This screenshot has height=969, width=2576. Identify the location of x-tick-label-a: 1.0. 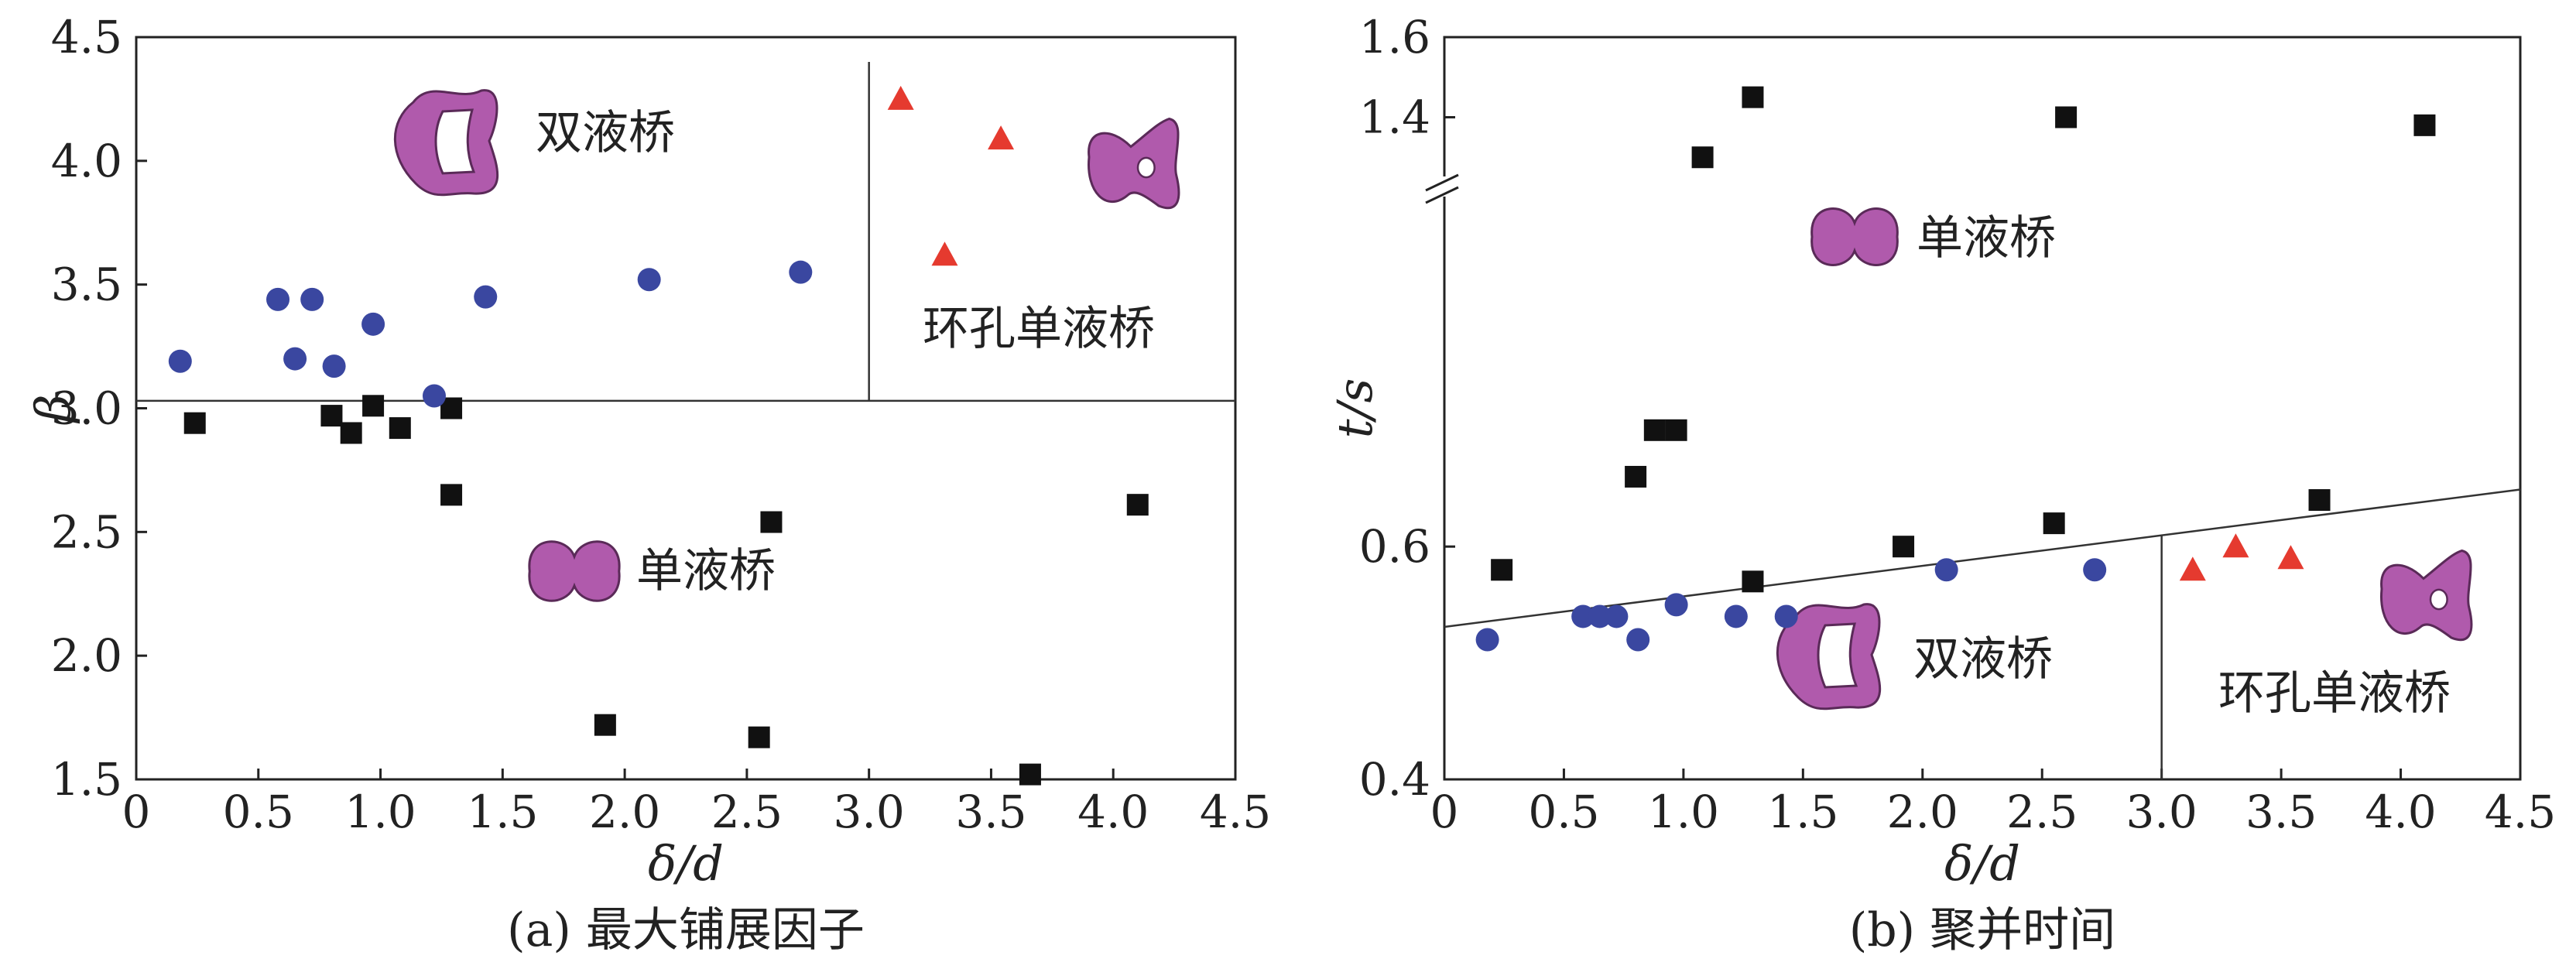
(380, 812).